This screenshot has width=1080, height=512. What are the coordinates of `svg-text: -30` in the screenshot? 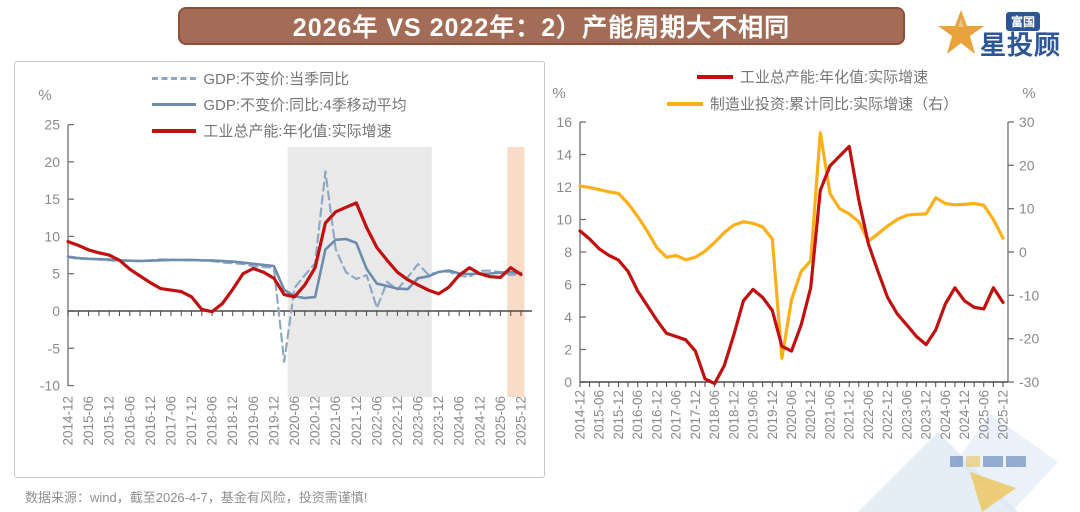 It's located at (1029, 382).